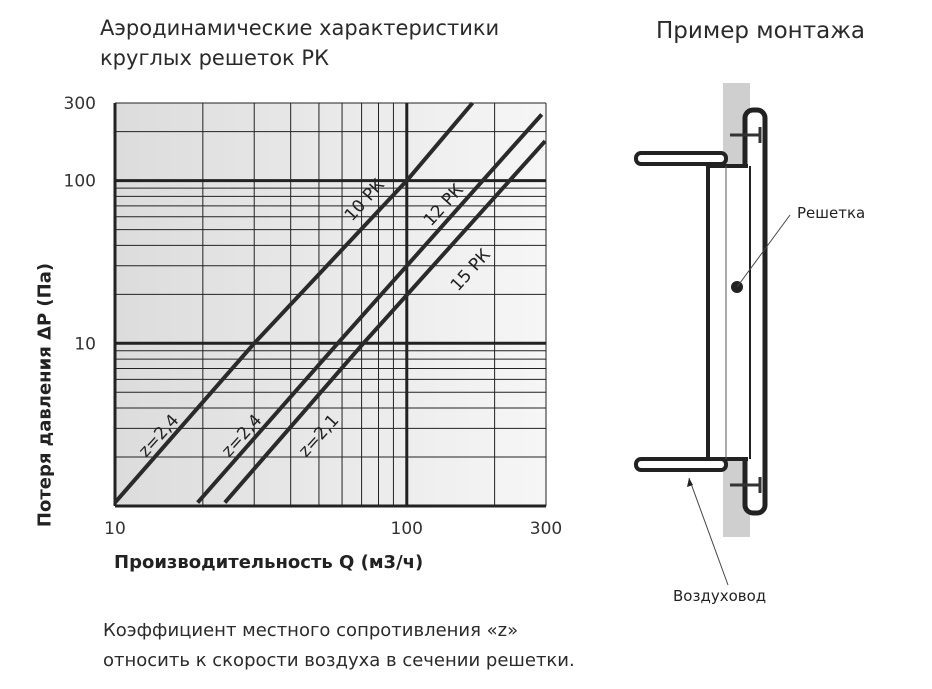 Image resolution: width=932 pixels, height=689 pixels. What do you see at coordinates (269, 562) in the screenshot?
I see `x-axis-label: Производительность Q (м3/ч)` at bounding box center [269, 562].